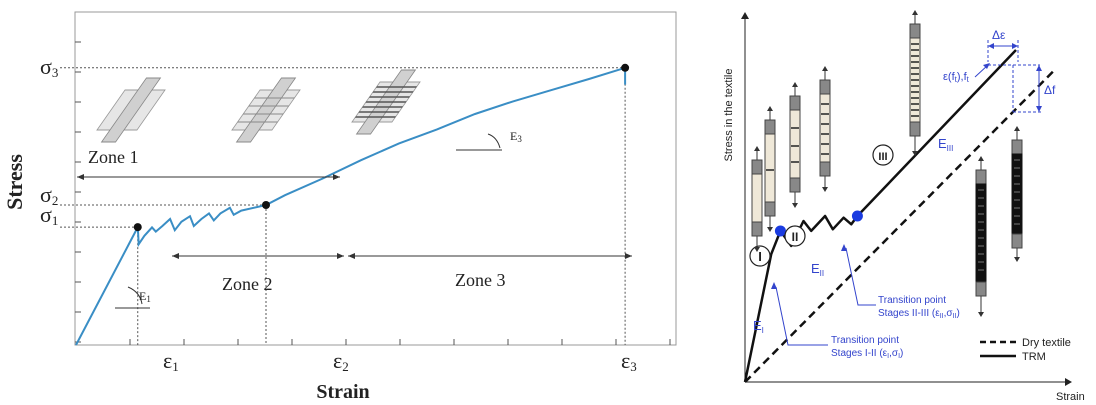 Image resolution: width=1096 pixels, height=405 pixels. I want to click on modulus-eii-label: EII, so click(817, 269).